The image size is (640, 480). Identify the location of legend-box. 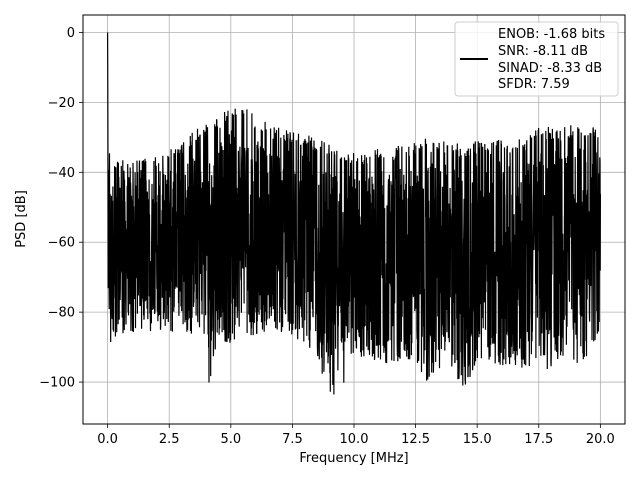
(536, 59).